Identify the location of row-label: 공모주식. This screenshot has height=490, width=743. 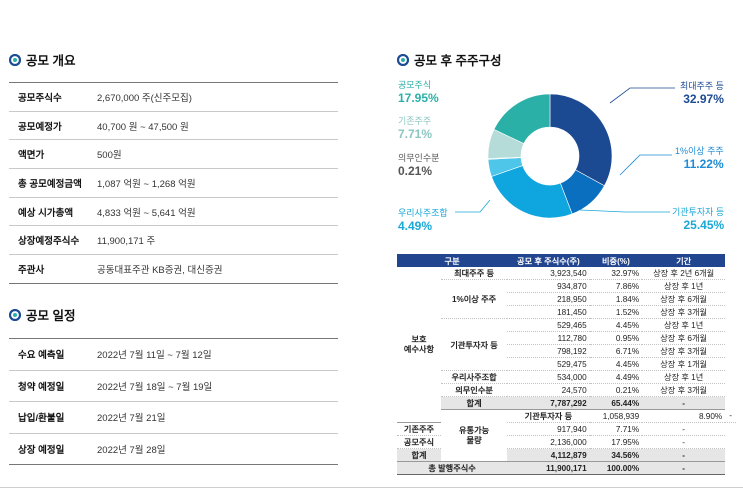
(419, 442).